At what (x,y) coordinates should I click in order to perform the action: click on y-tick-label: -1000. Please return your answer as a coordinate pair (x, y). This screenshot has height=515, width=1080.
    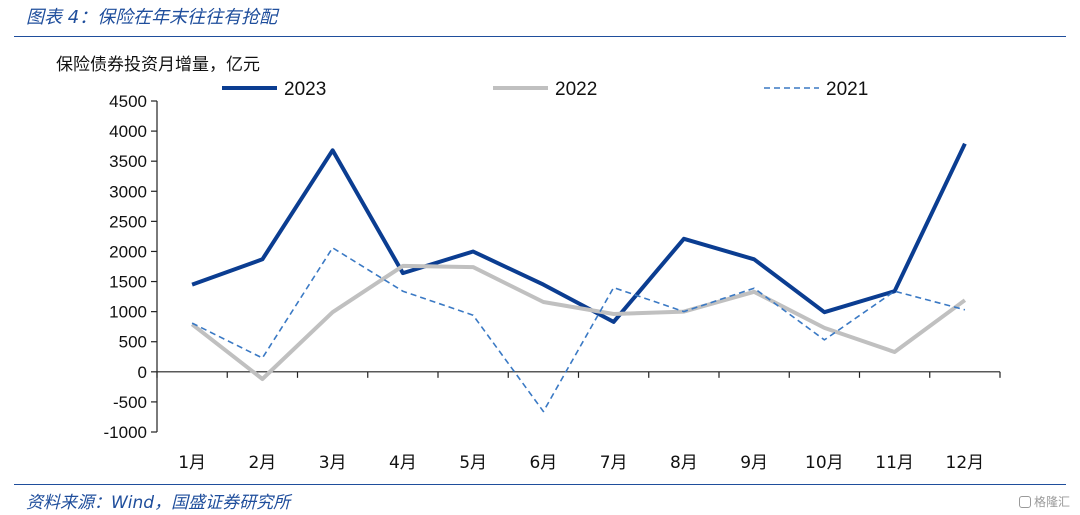
    Looking at the image, I should click on (125, 432).